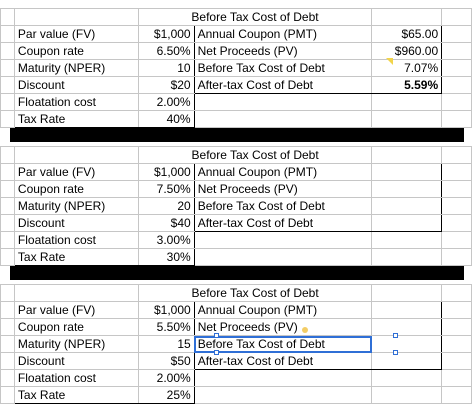 The image size is (472, 414). What do you see at coordinates (407, 34) in the screenshot?
I see `output-value-annual-coupon: $65.00` at bounding box center [407, 34].